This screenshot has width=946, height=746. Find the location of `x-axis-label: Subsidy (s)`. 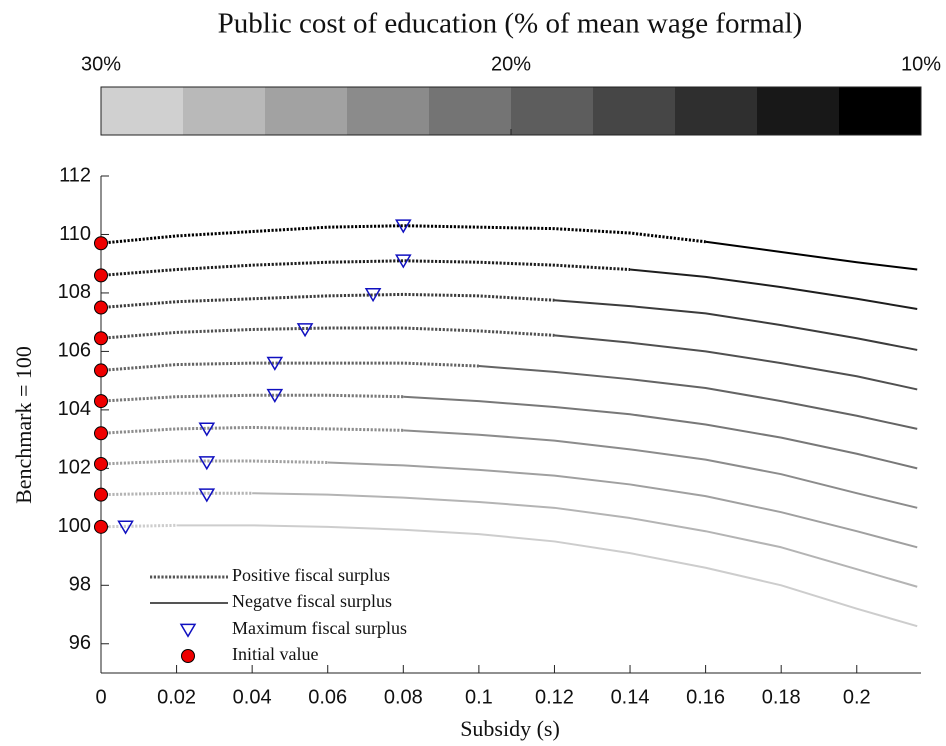

x-axis-label: Subsidy (s) is located at coordinates (510, 728).